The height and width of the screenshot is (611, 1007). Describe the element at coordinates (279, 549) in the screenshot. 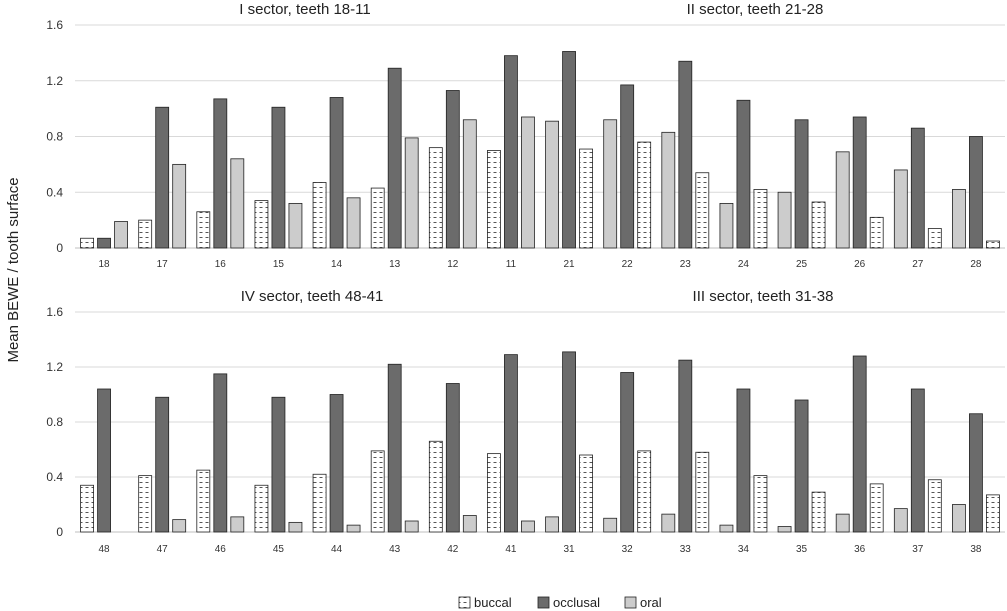

I see `x-tick-label: 45` at that location.